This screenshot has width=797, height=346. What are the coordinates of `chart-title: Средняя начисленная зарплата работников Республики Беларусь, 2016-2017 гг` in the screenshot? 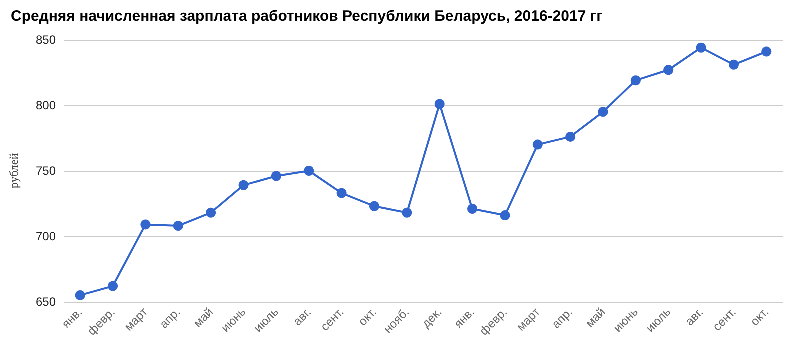 It's located at (307, 16).